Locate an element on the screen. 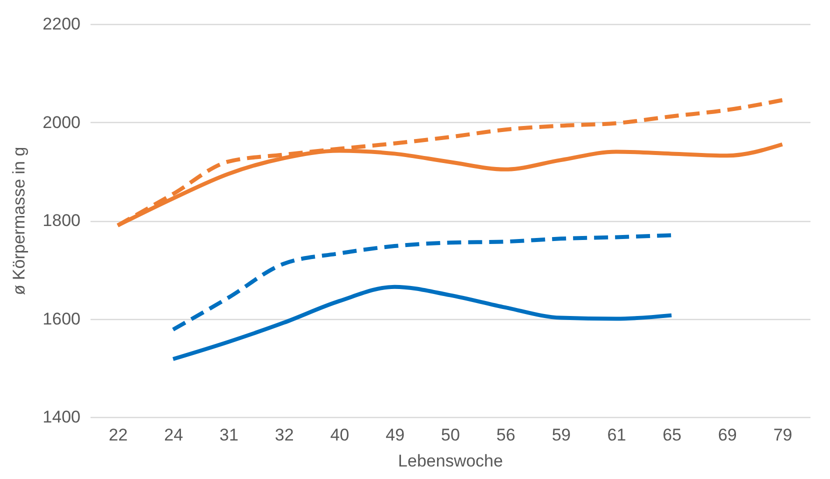  x-tick-label: 79 is located at coordinates (782, 435).